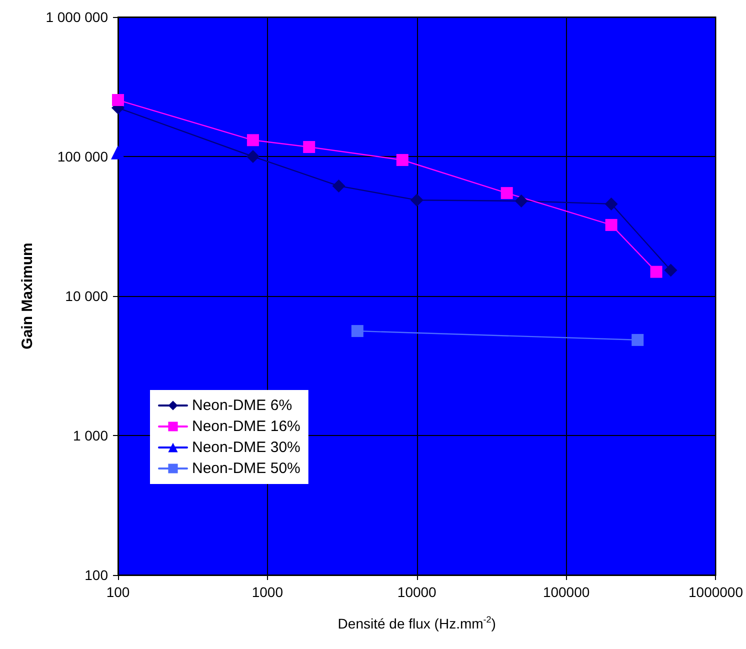  I want to click on y-tick-label: 1 000 000, so click(77, 17).